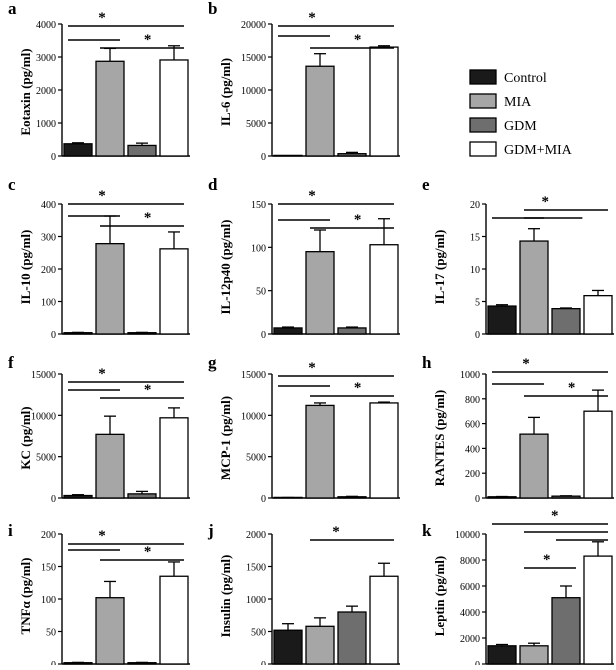 The image size is (616, 670). What do you see at coordinates (336, 532) in the screenshot?
I see `panel-j-sig-star: *` at bounding box center [336, 532].